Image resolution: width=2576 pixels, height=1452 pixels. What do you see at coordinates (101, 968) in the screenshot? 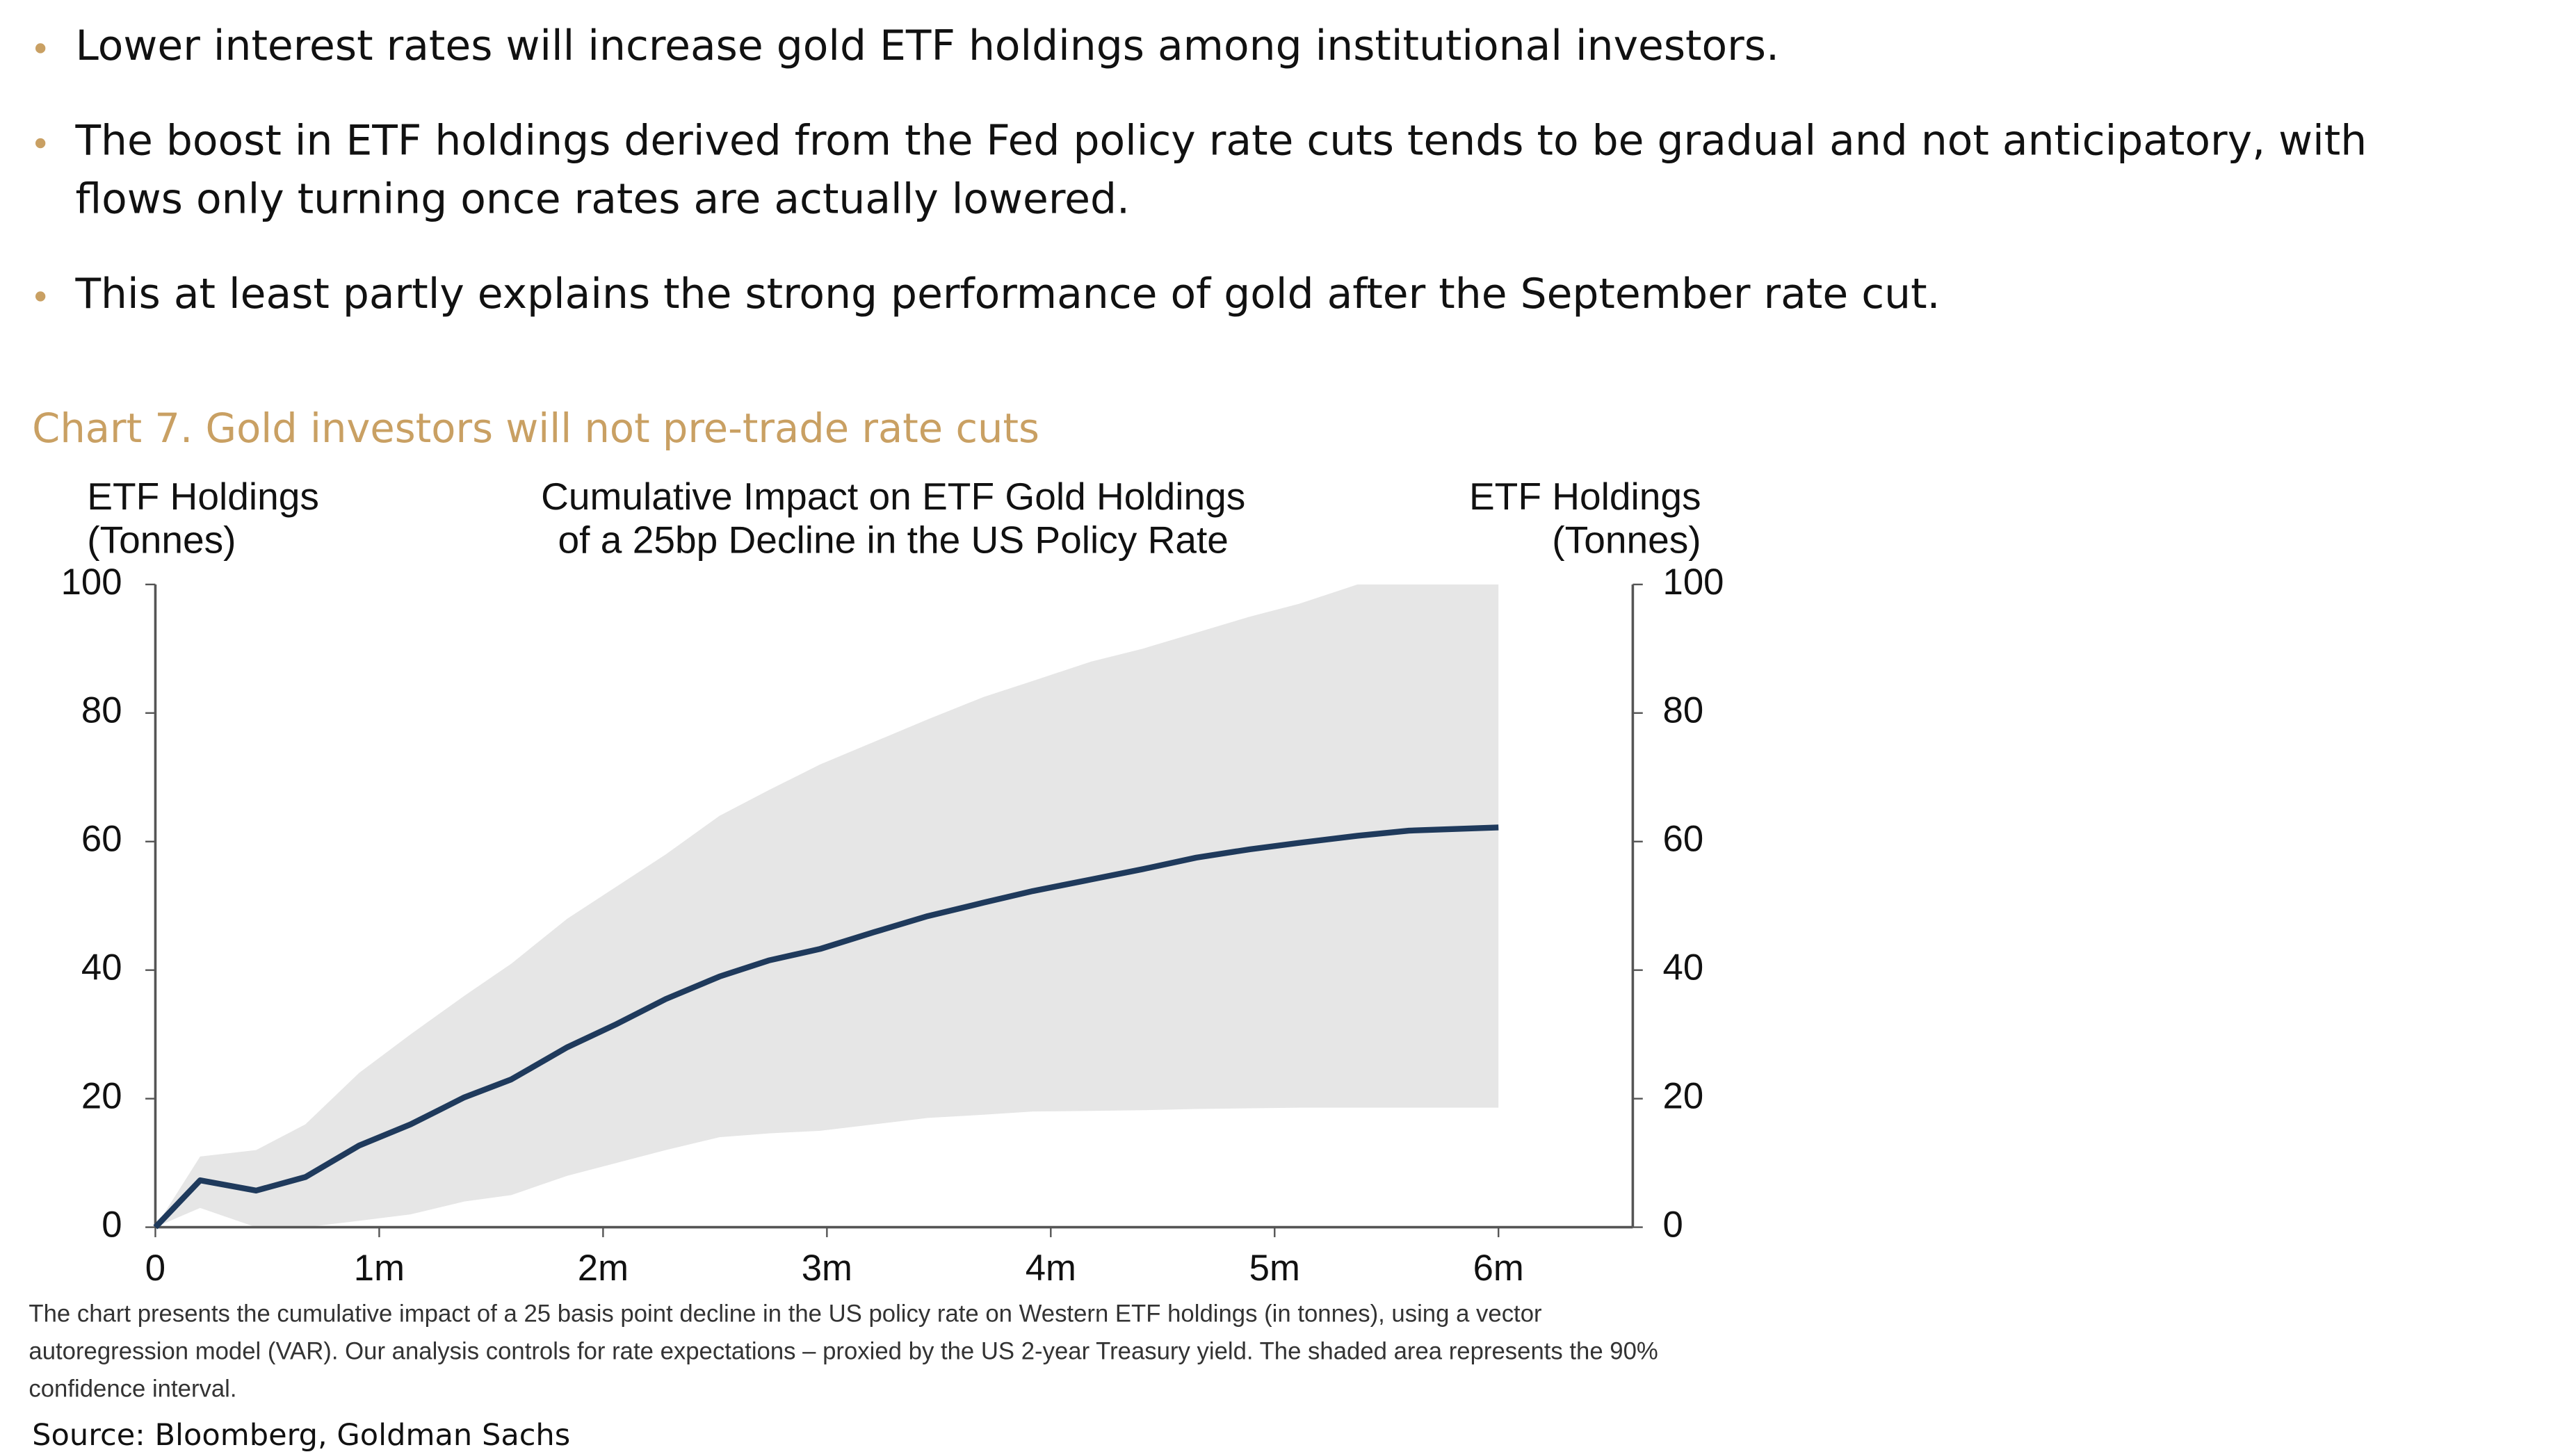
I see `y-tick-label: 40` at bounding box center [101, 968].